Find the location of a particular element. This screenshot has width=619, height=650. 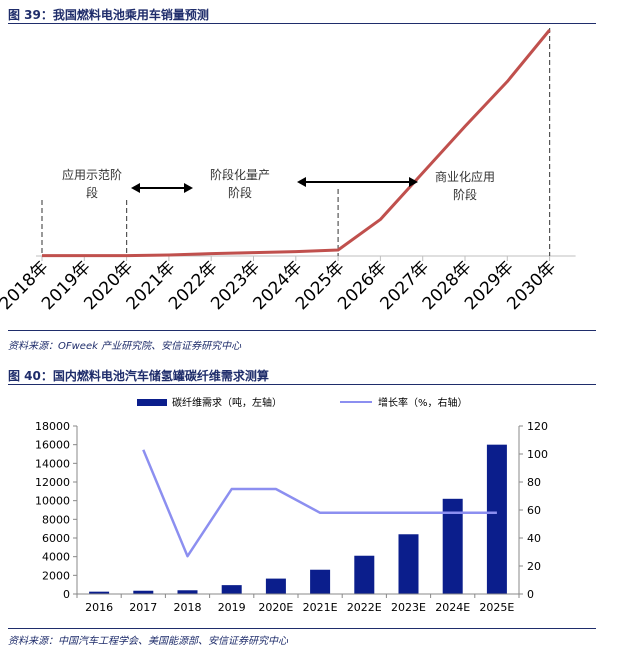

stage-arrow-demo is located at coordinates (162, 188).